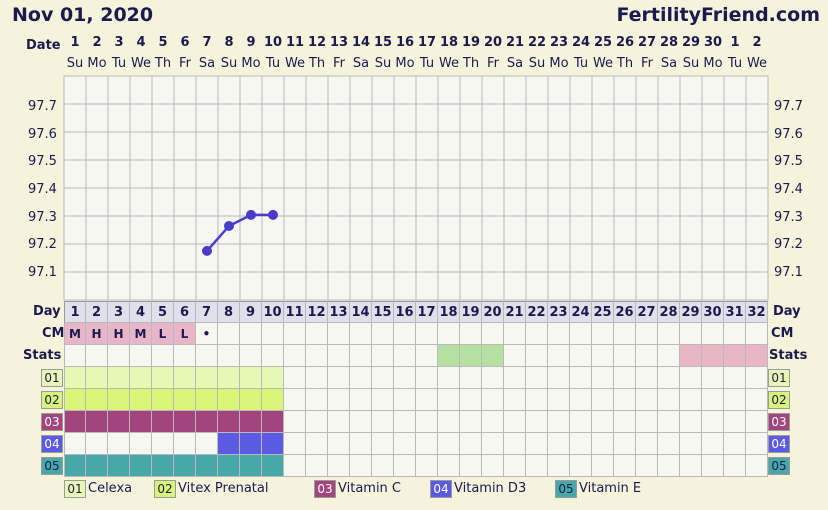  What do you see at coordinates (788, 355) in the screenshot?
I see `stats-row-label-right: Stats` at bounding box center [788, 355].